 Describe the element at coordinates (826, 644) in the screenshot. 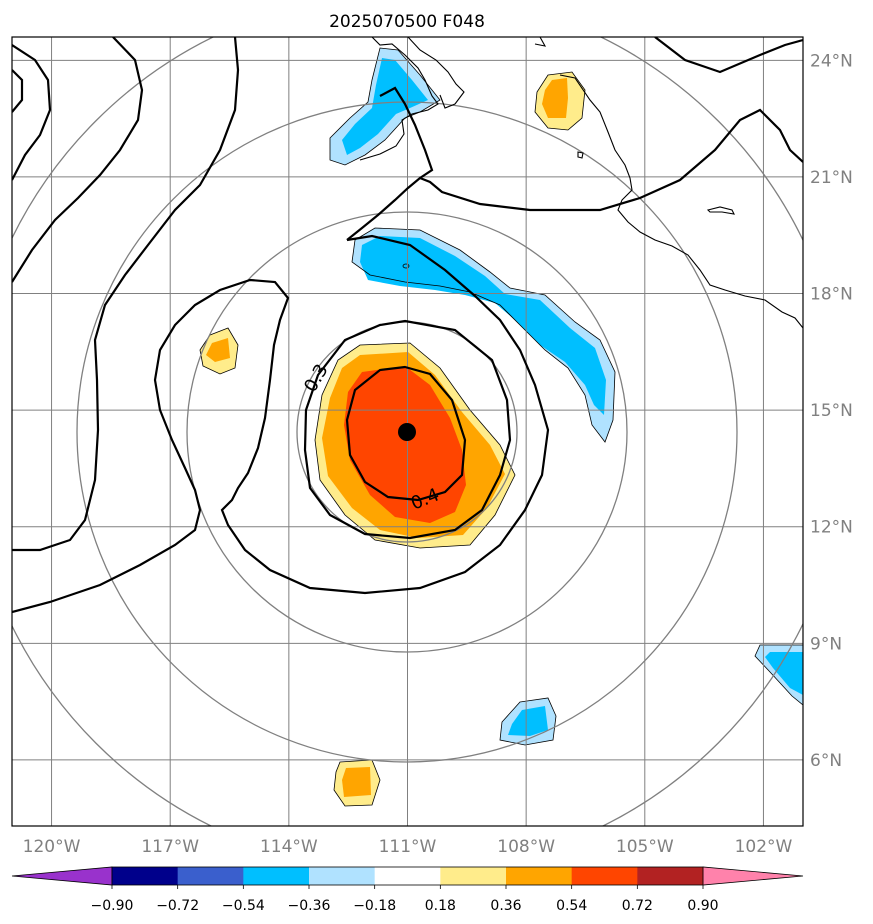

I see `lat-tick-label: 9°N` at that location.